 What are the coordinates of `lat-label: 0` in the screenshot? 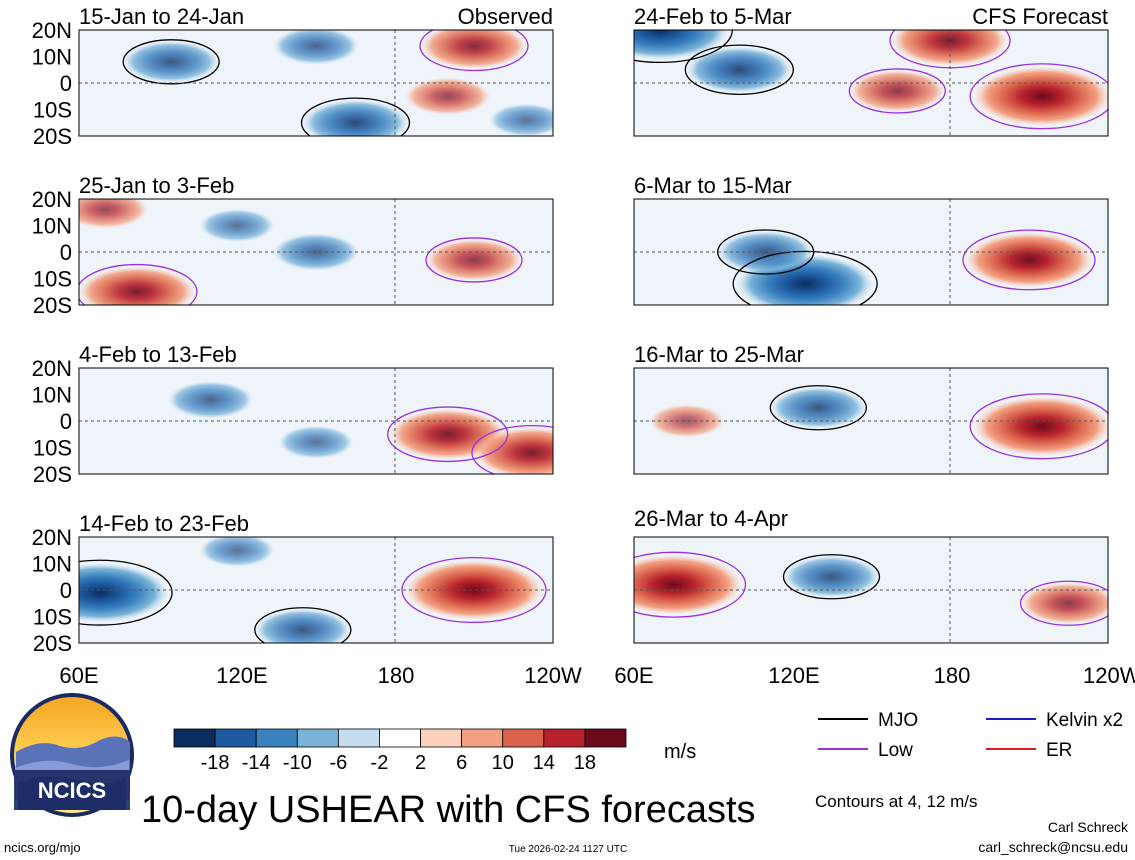 It's located at (66, 590).